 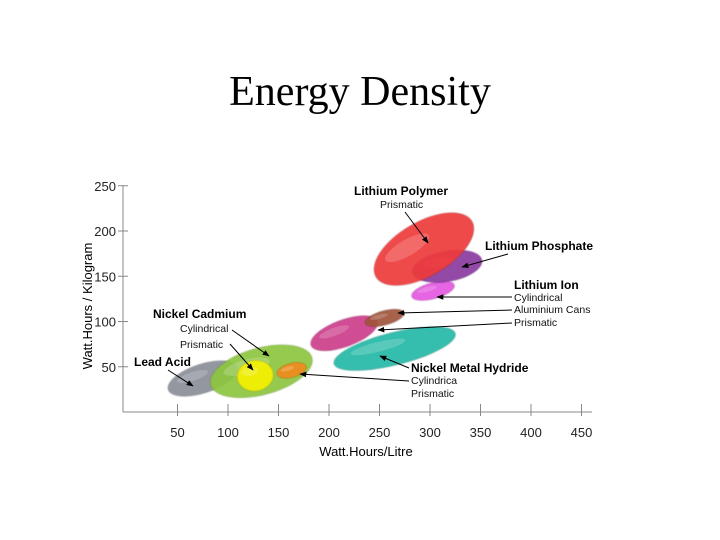 I want to click on y-tick-label: 250, so click(x=105, y=186).